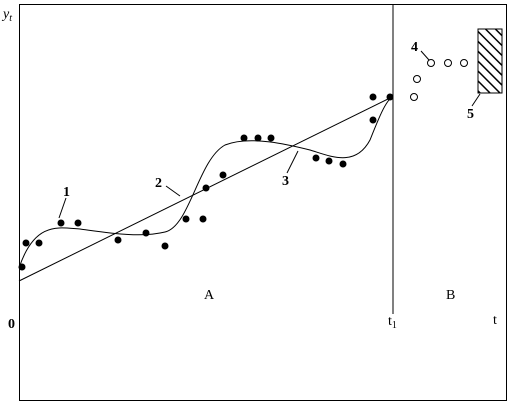  What do you see at coordinates (450, 295) in the screenshot?
I see `region-b-label: B` at bounding box center [450, 295].